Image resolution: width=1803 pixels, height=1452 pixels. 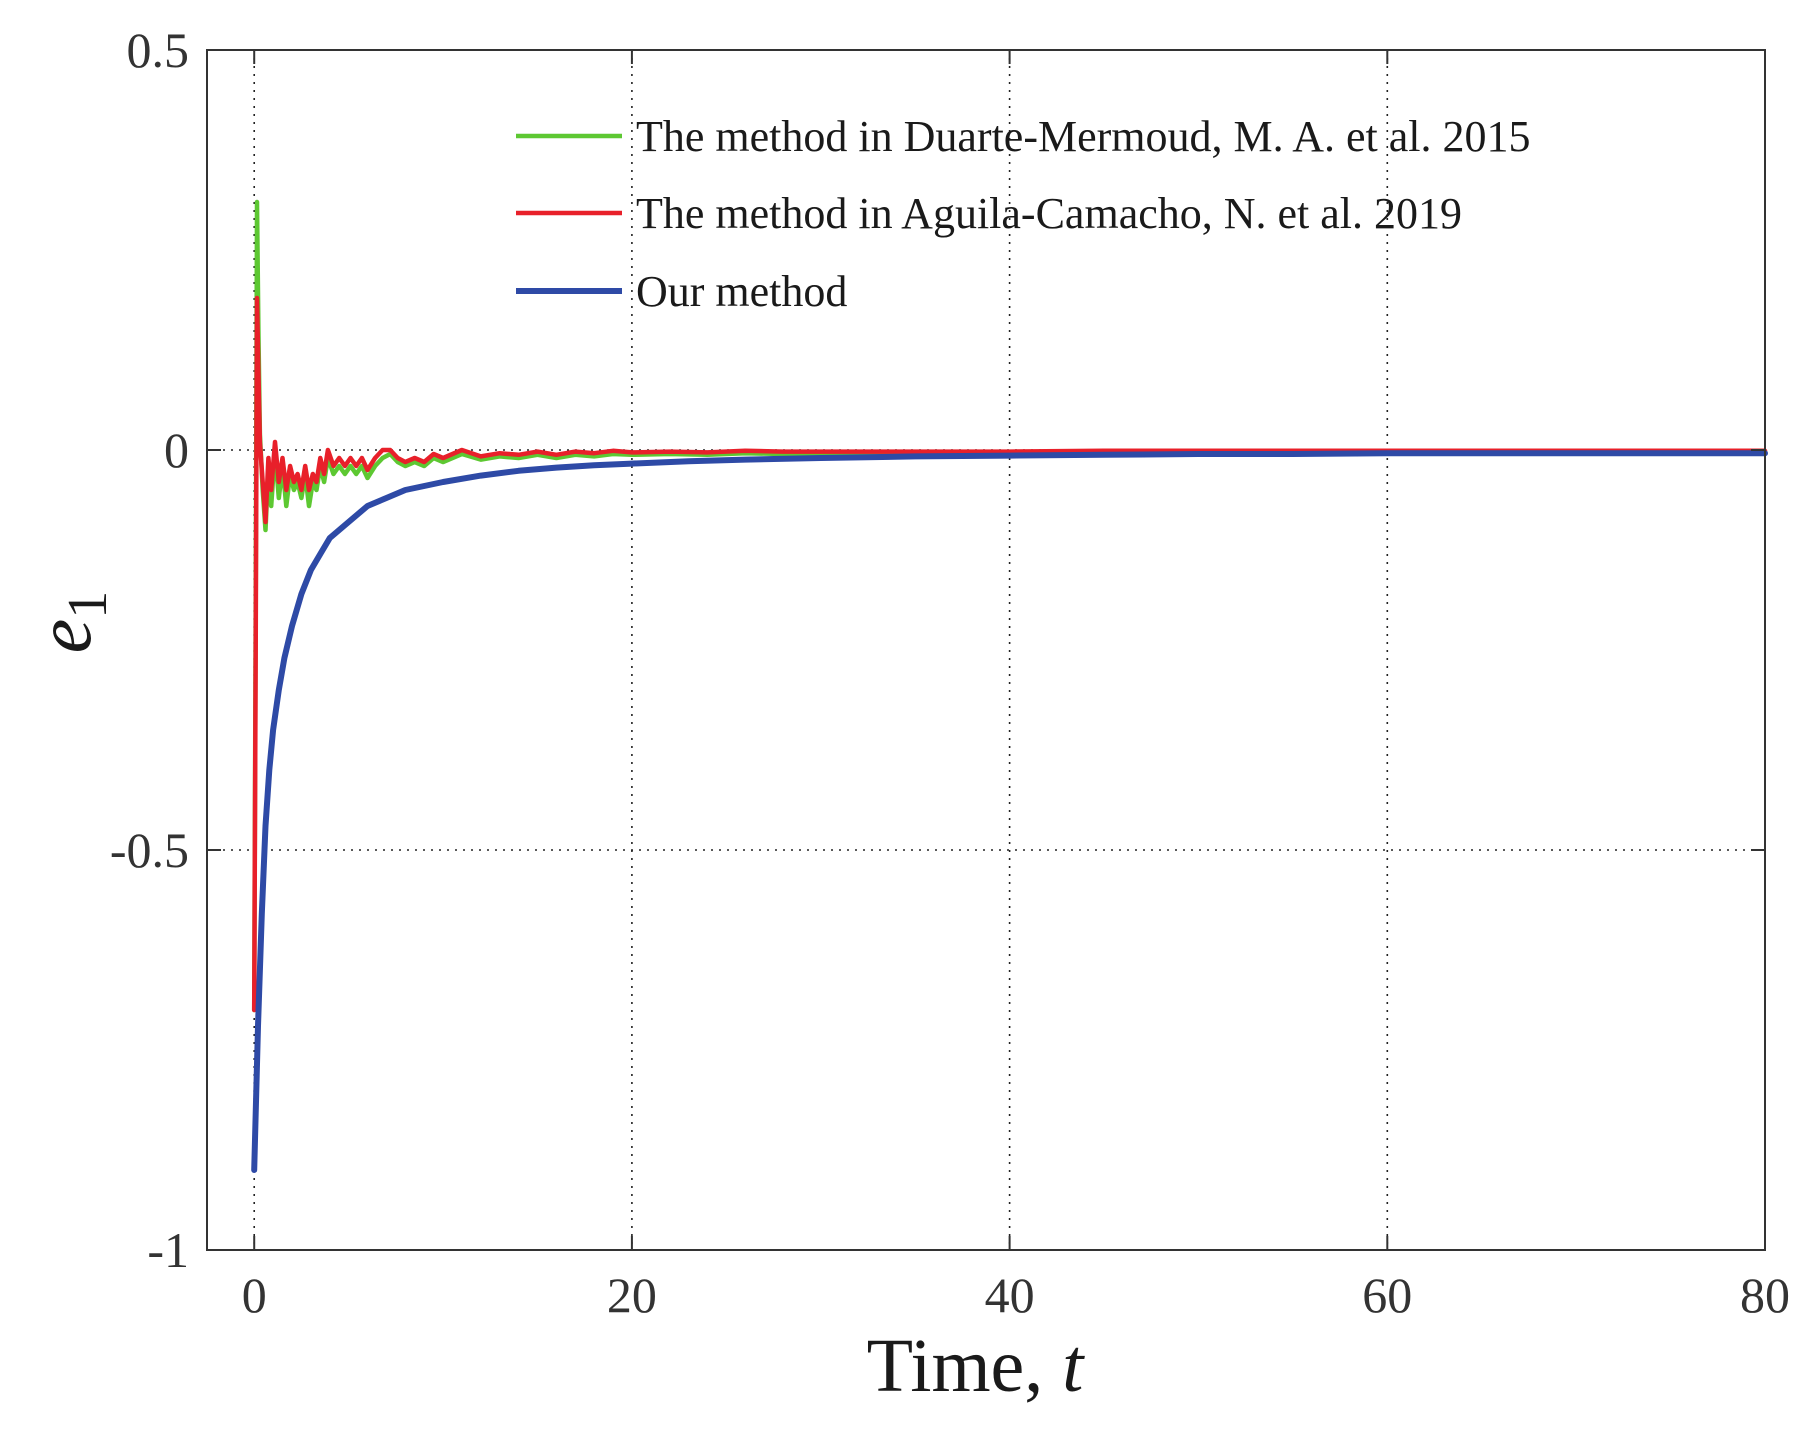 I want to click on x-tick-label: 20, so click(x=632, y=1295).